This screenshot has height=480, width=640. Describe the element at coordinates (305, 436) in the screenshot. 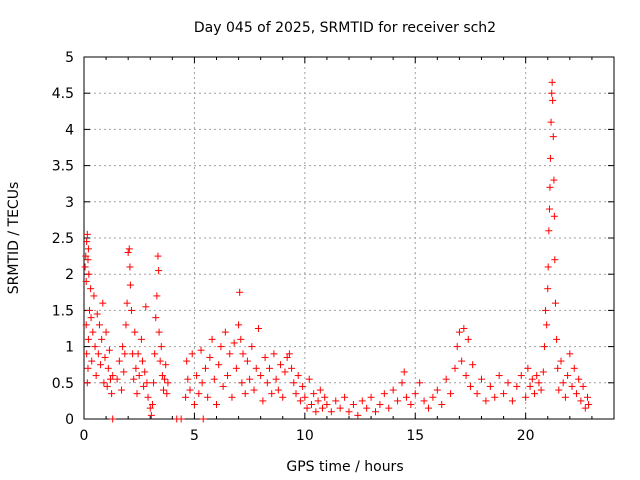

I see `x-tick-label: 10` at that location.